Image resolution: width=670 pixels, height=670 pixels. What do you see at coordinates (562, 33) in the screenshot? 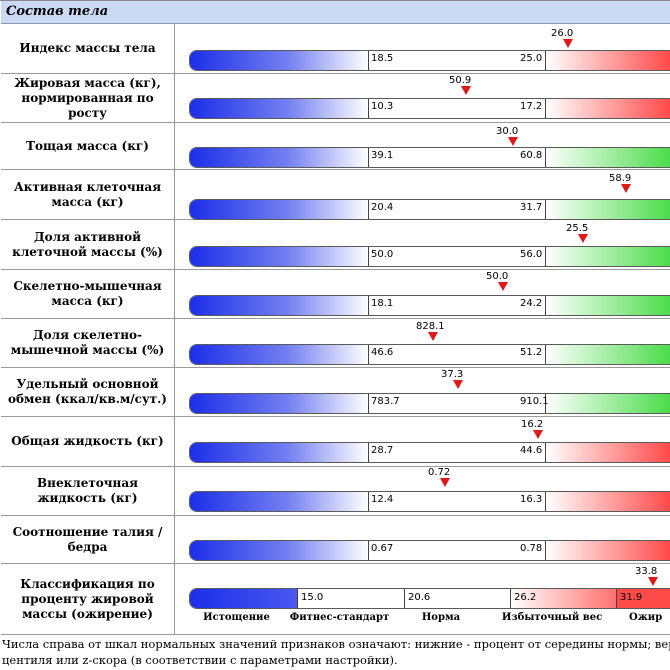
I see `value-label: 26.0` at bounding box center [562, 33].